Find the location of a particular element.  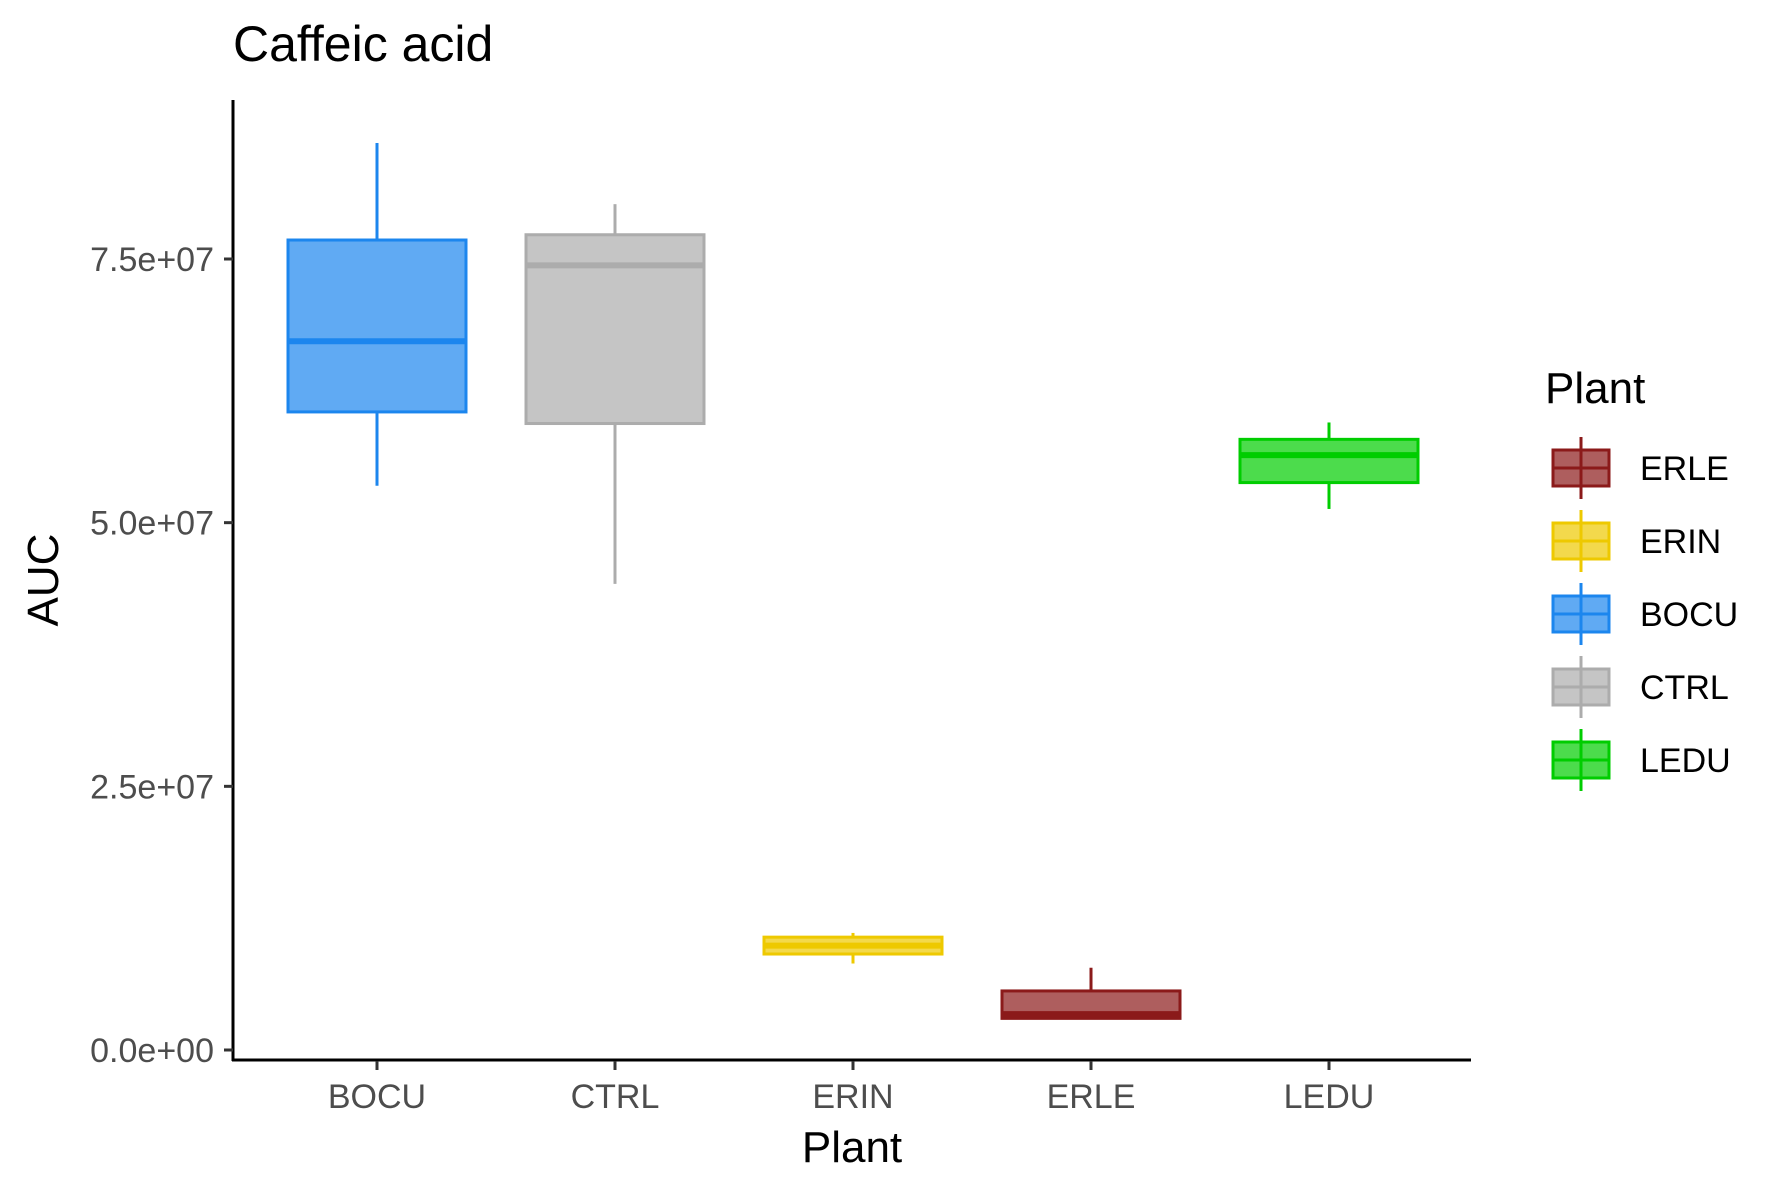

legend-label: ERLE is located at coordinates (1684, 469).